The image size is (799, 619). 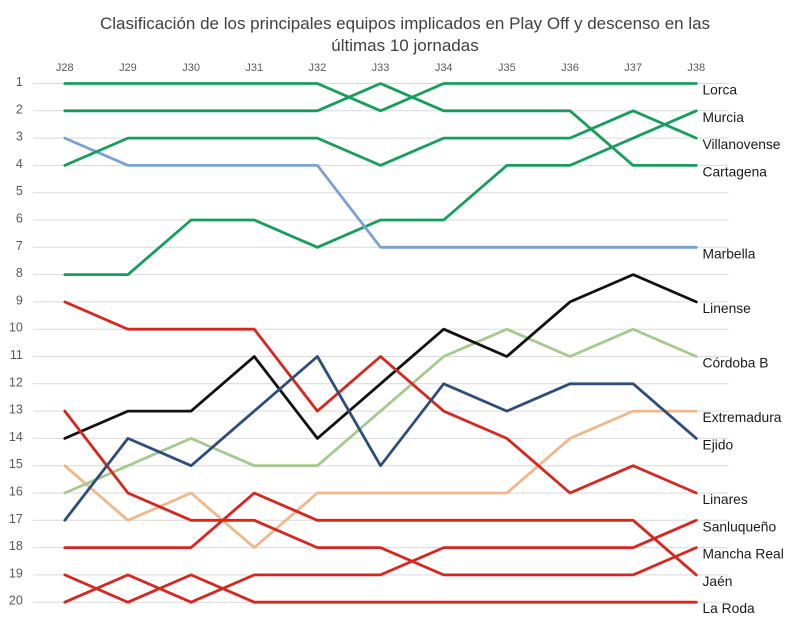 I want to click on y-tick-label-11: 11, so click(x=16, y=355).